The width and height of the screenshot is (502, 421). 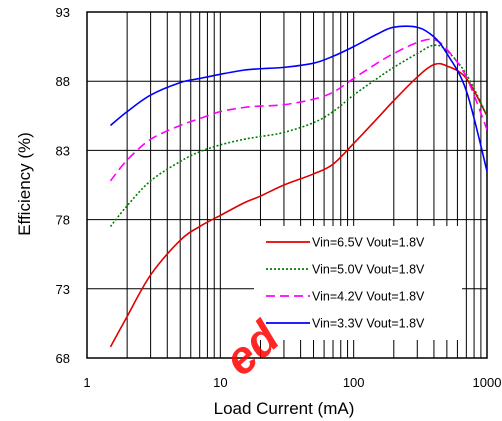 What do you see at coordinates (63, 220) in the screenshot?
I see `y-tick-label: 78` at bounding box center [63, 220].